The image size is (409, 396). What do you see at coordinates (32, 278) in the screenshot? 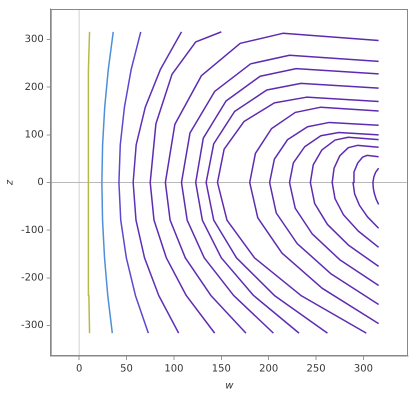
I see `y-tick-label: -200` at bounding box center [32, 278].